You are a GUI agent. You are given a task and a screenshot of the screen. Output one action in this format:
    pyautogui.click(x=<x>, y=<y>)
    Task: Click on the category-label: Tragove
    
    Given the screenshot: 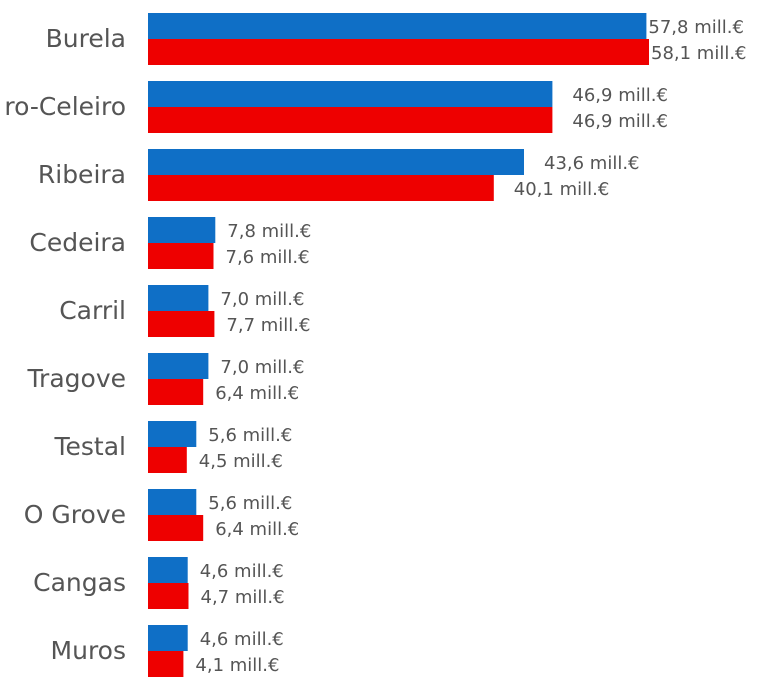 What is the action you would take?
    pyautogui.click(x=76, y=378)
    